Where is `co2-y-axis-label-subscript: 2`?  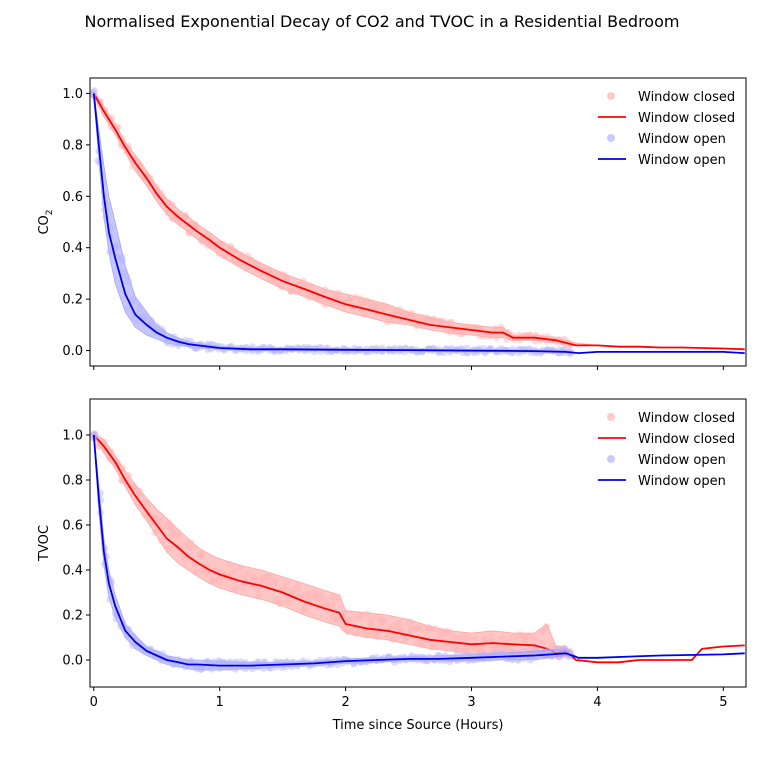
co2-y-axis-label-subscript: 2 is located at coordinates (50, 212).